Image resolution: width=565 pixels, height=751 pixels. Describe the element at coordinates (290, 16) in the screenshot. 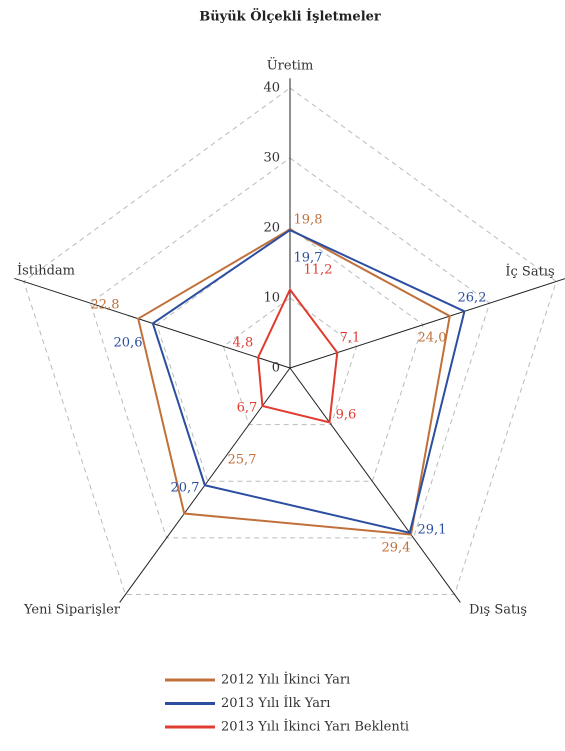

I see `chart-title: Büyük Ölçekli İşletmeler` at that location.